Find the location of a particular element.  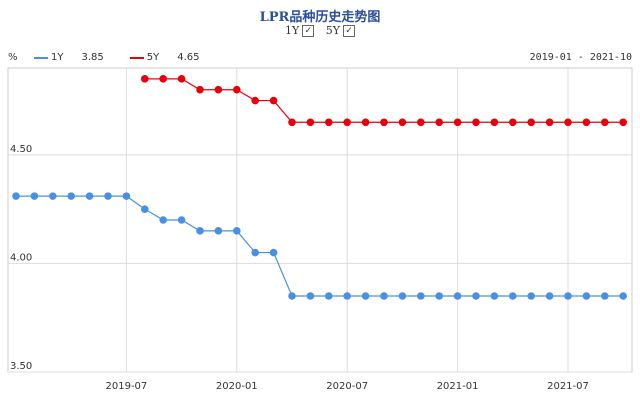

legend-item-1y: 1Y 3.85 is located at coordinates (69, 57).